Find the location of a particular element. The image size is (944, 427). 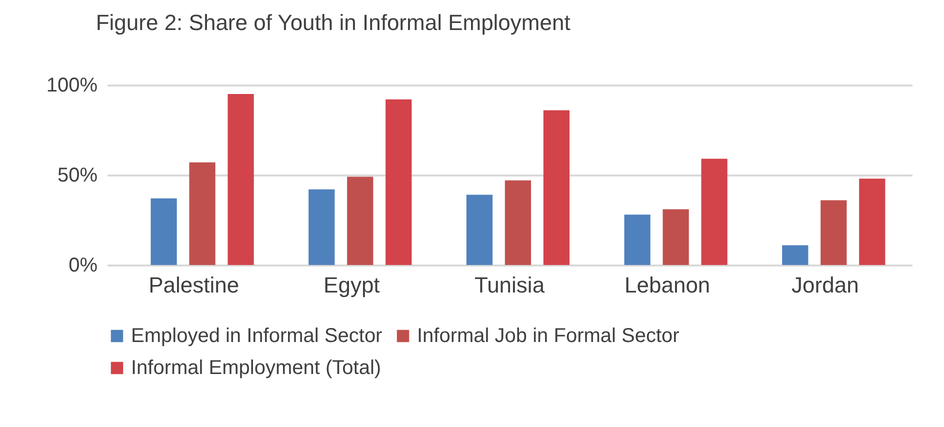

legend-label: Informal Job in Formal Sector is located at coordinates (548, 336).